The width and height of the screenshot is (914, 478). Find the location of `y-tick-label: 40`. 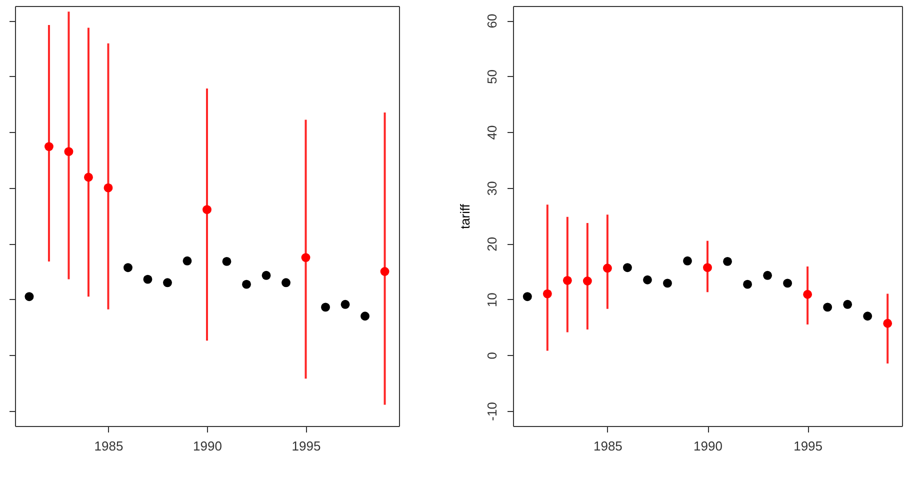

y-tick-label: 40 is located at coordinates (492, 132).